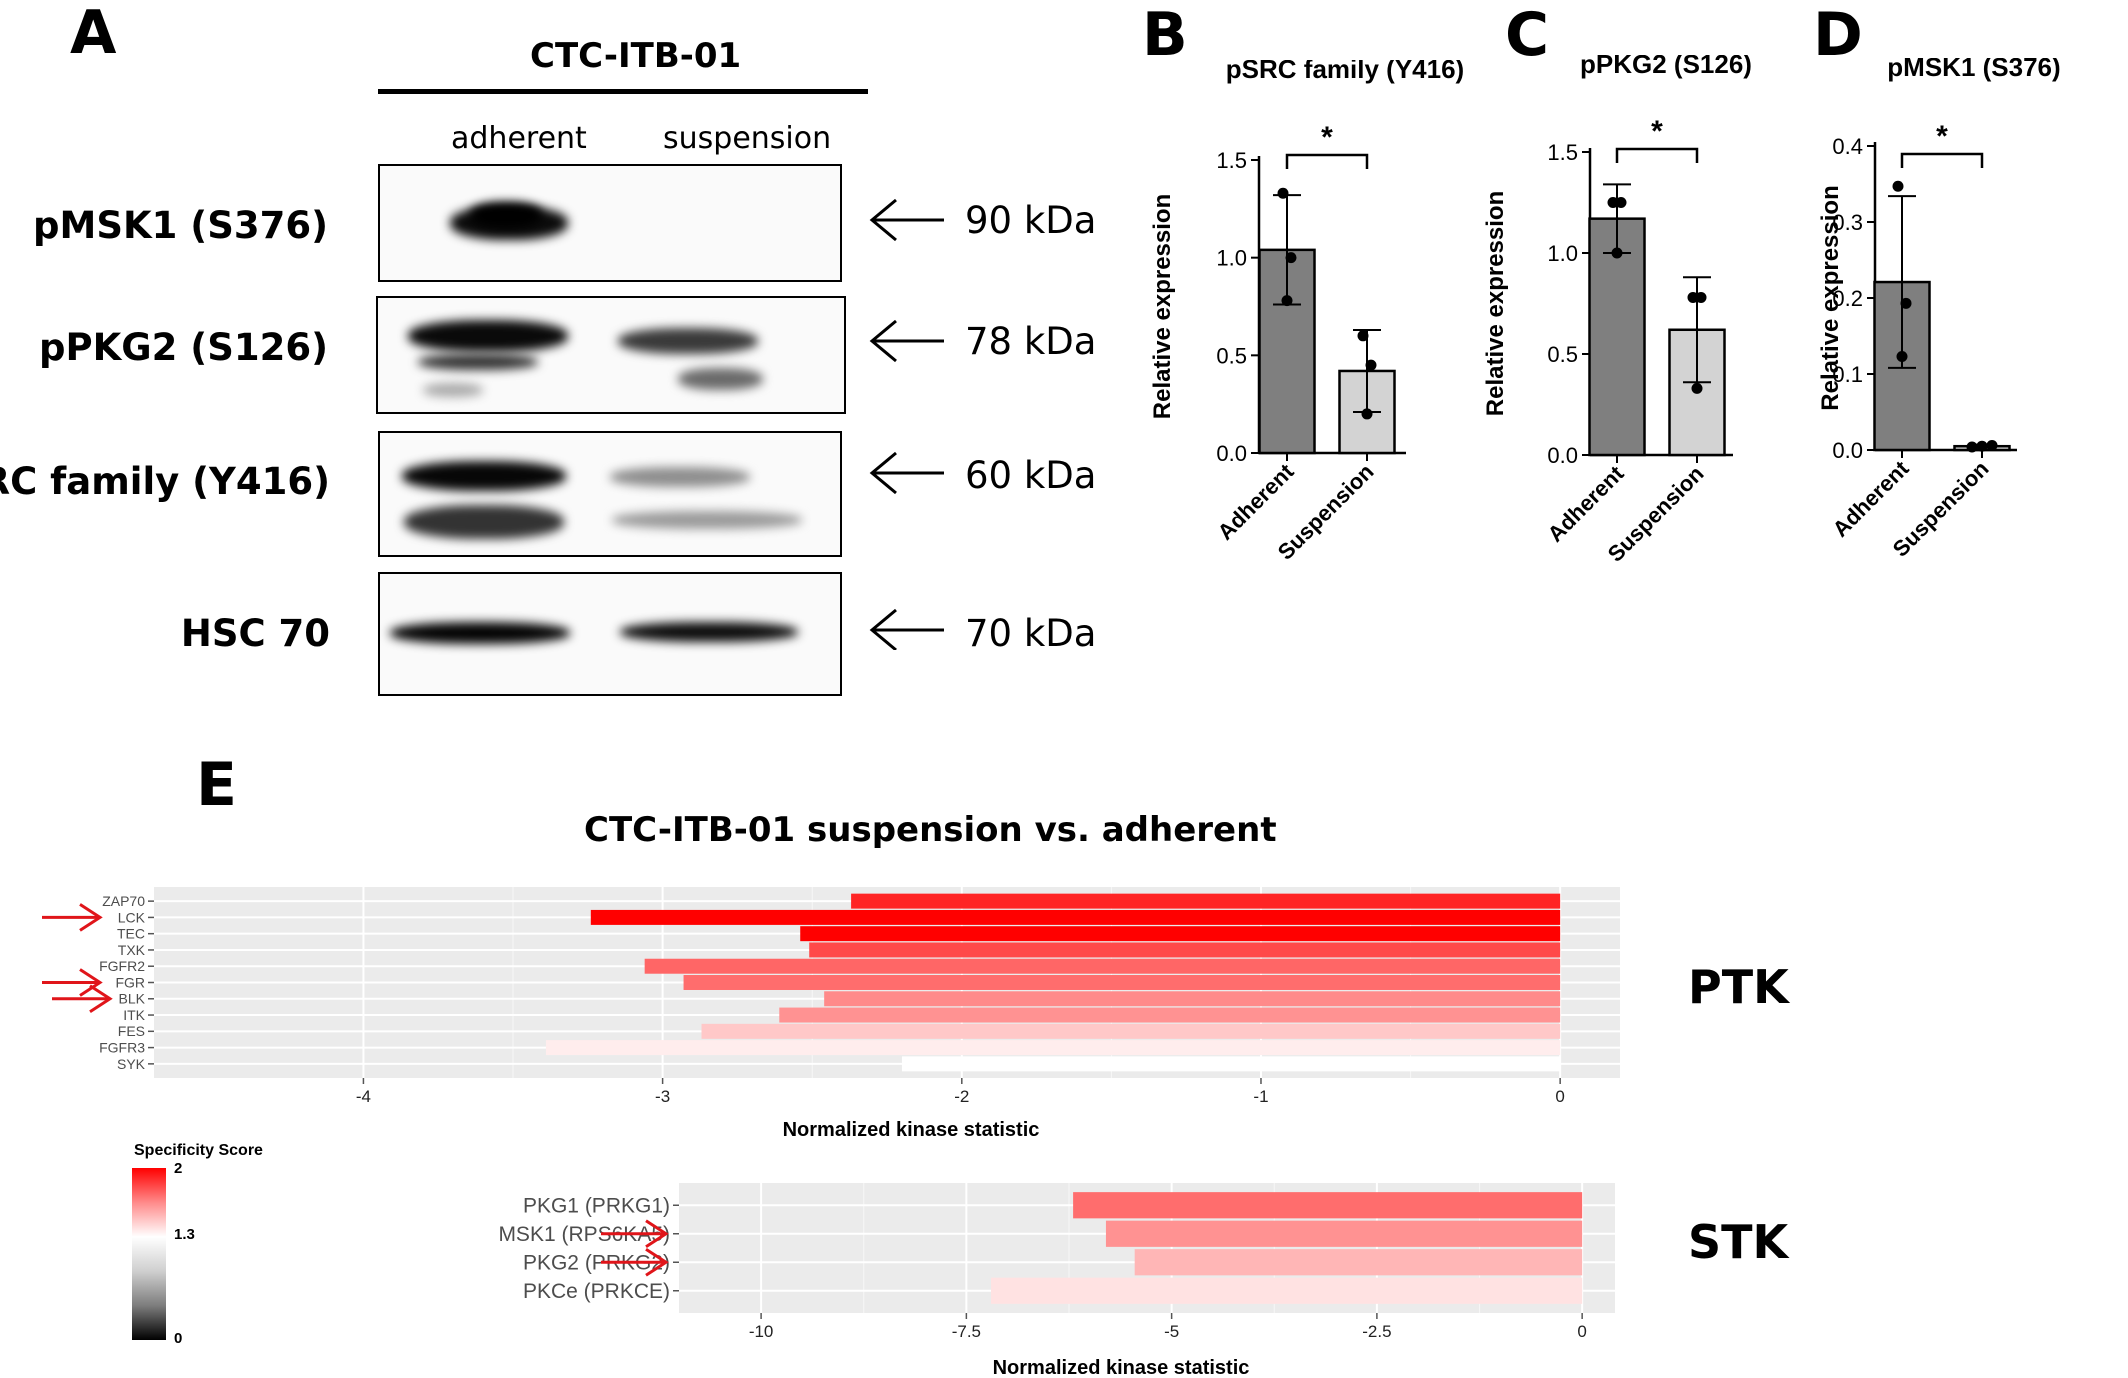 This screenshot has height=1378, width=2128. Describe the element at coordinates (1231, 355) in the screenshot. I see `y-tick-label: 0.5` at that location.